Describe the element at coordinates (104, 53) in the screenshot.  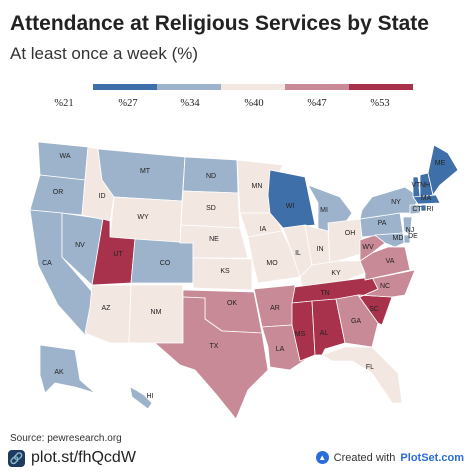
I see `page-subtitle: At least once a week (%)` at that location.